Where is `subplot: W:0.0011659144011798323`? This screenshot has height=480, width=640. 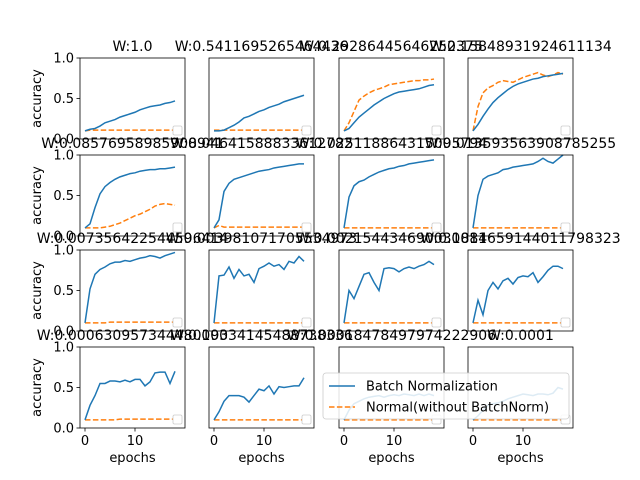
subplot: W:0.0011659144011798323 is located at coordinates (520, 281).